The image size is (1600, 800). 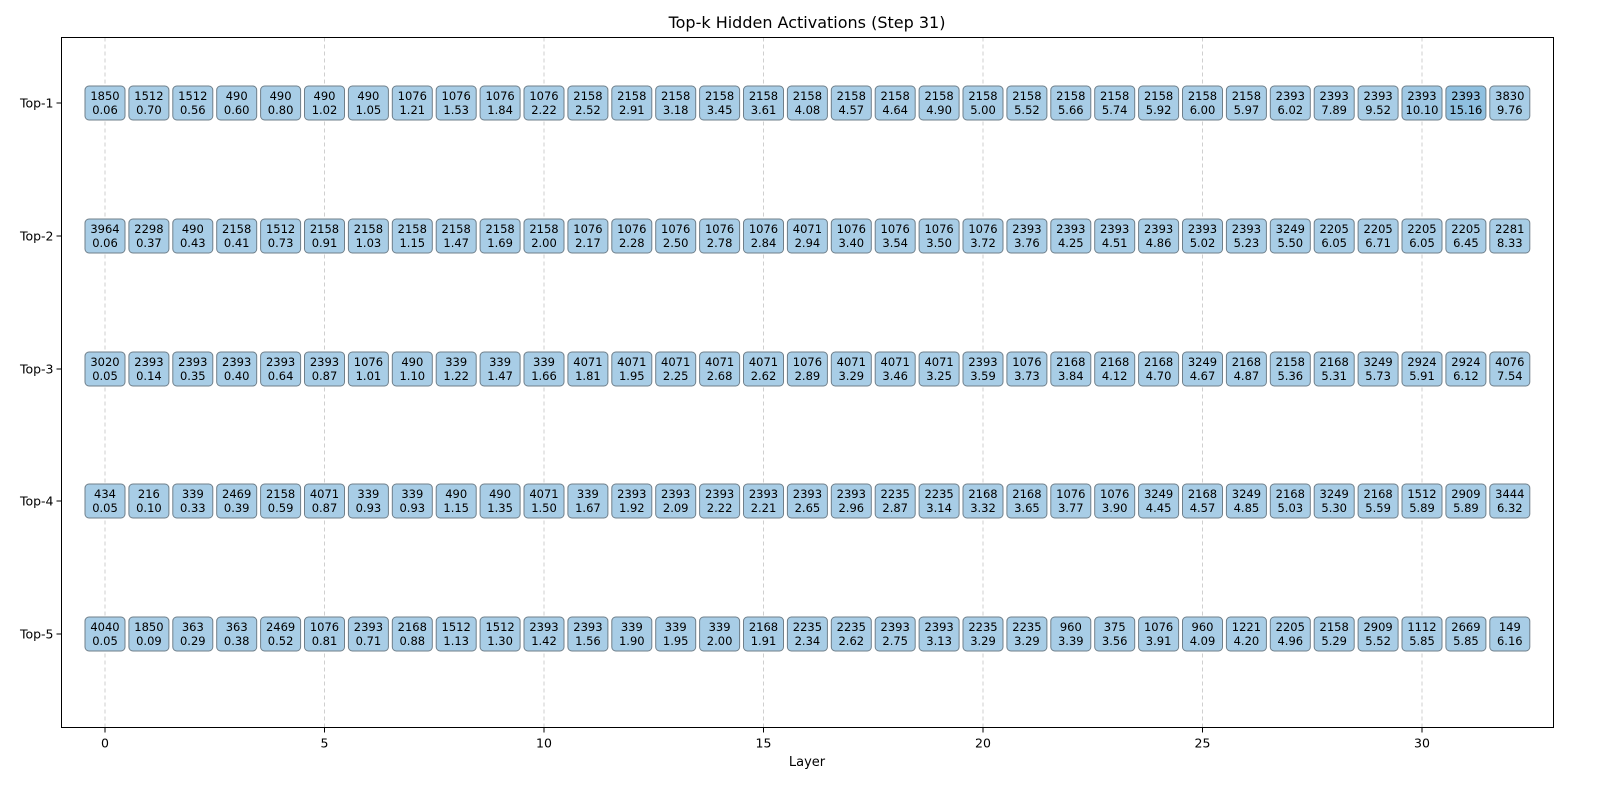 I want to click on cell-activation-value: 0.06, so click(x=105, y=243).